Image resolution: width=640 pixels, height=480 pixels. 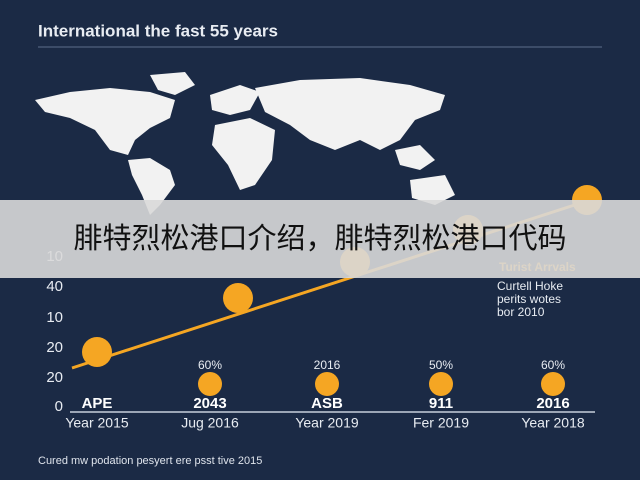 What do you see at coordinates (441, 403) in the screenshot?
I see `marker-label: 911` at bounding box center [441, 403].